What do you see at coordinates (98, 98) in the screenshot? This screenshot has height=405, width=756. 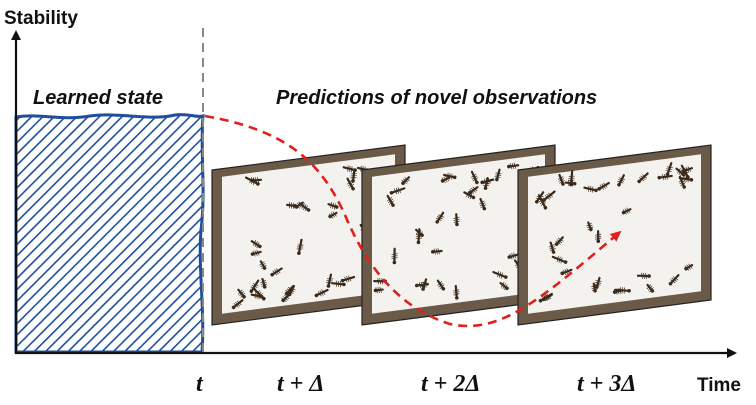 I see `learned-state-label: Learned state` at bounding box center [98, 98].